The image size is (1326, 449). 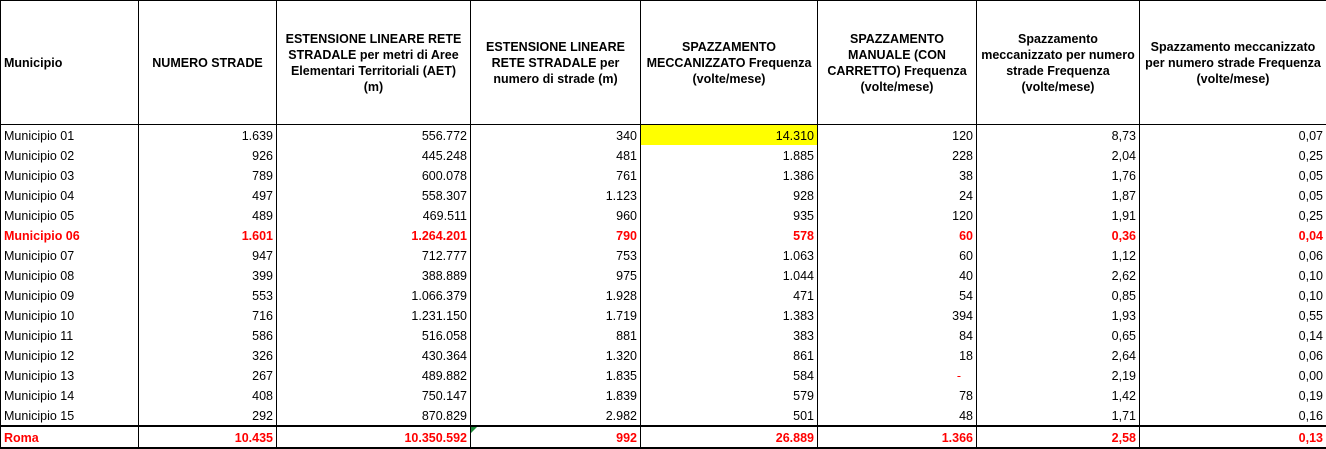 I want to click on table-row: Municipio 05 489 469.511 960 935 120 1,91 0,25, so click(x=663, y=215).